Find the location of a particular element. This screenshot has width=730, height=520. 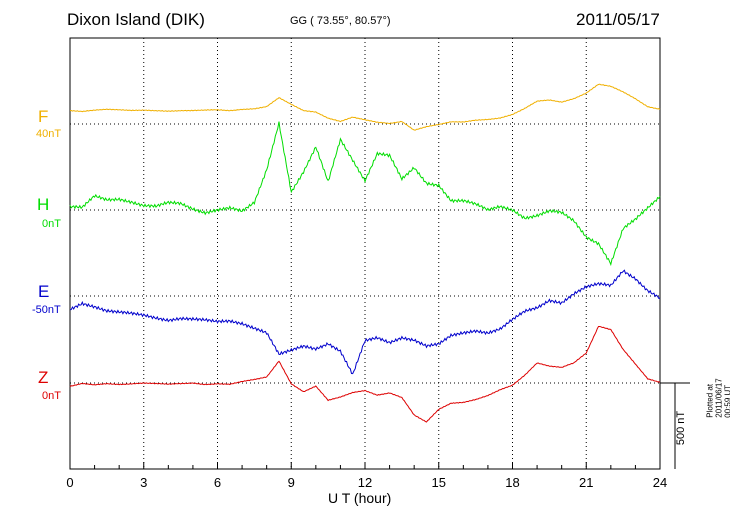

label-E: E is located at coordinates (44, 291).